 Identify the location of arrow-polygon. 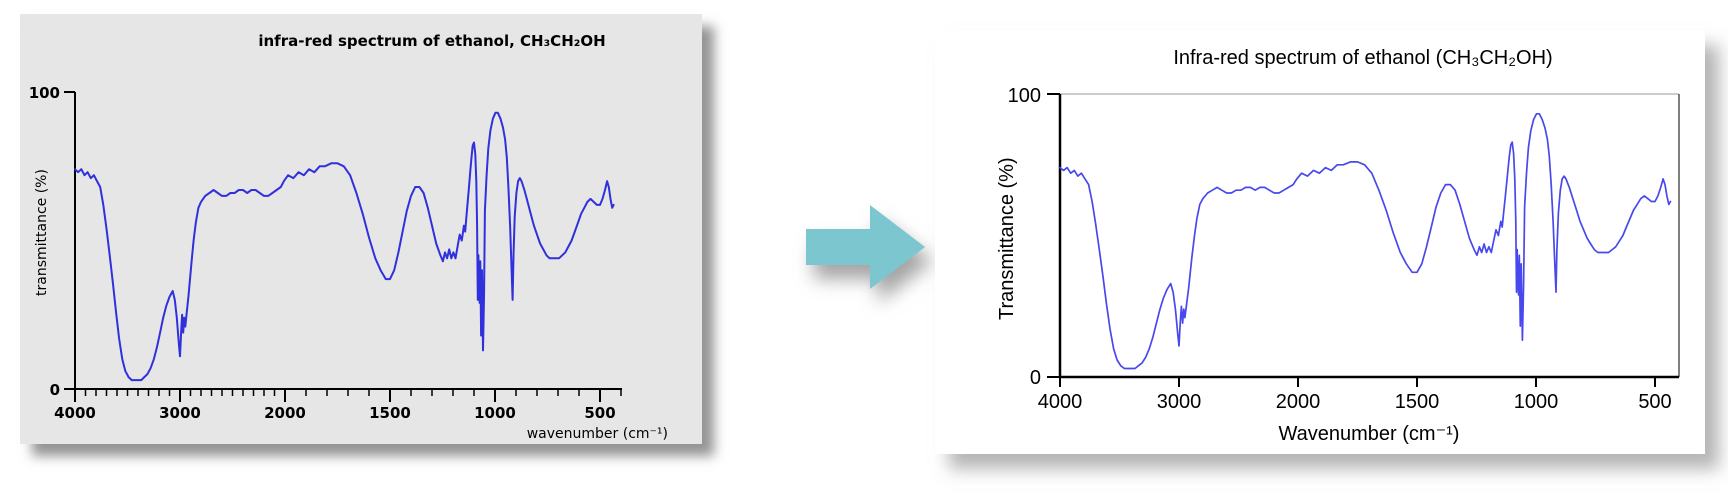
(865, 247).